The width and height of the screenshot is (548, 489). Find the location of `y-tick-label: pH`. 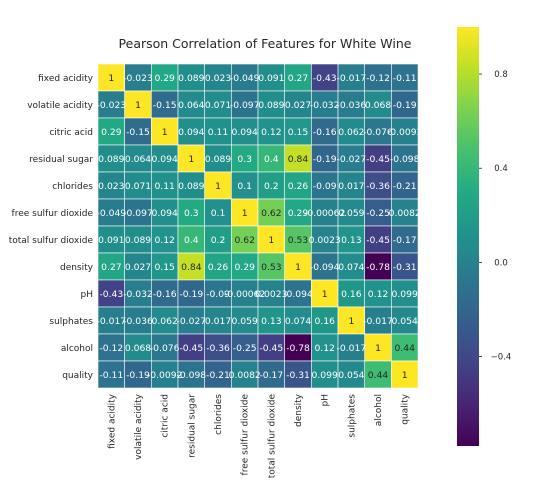

y-tick-label: pH is located at coordinates (87, 295).